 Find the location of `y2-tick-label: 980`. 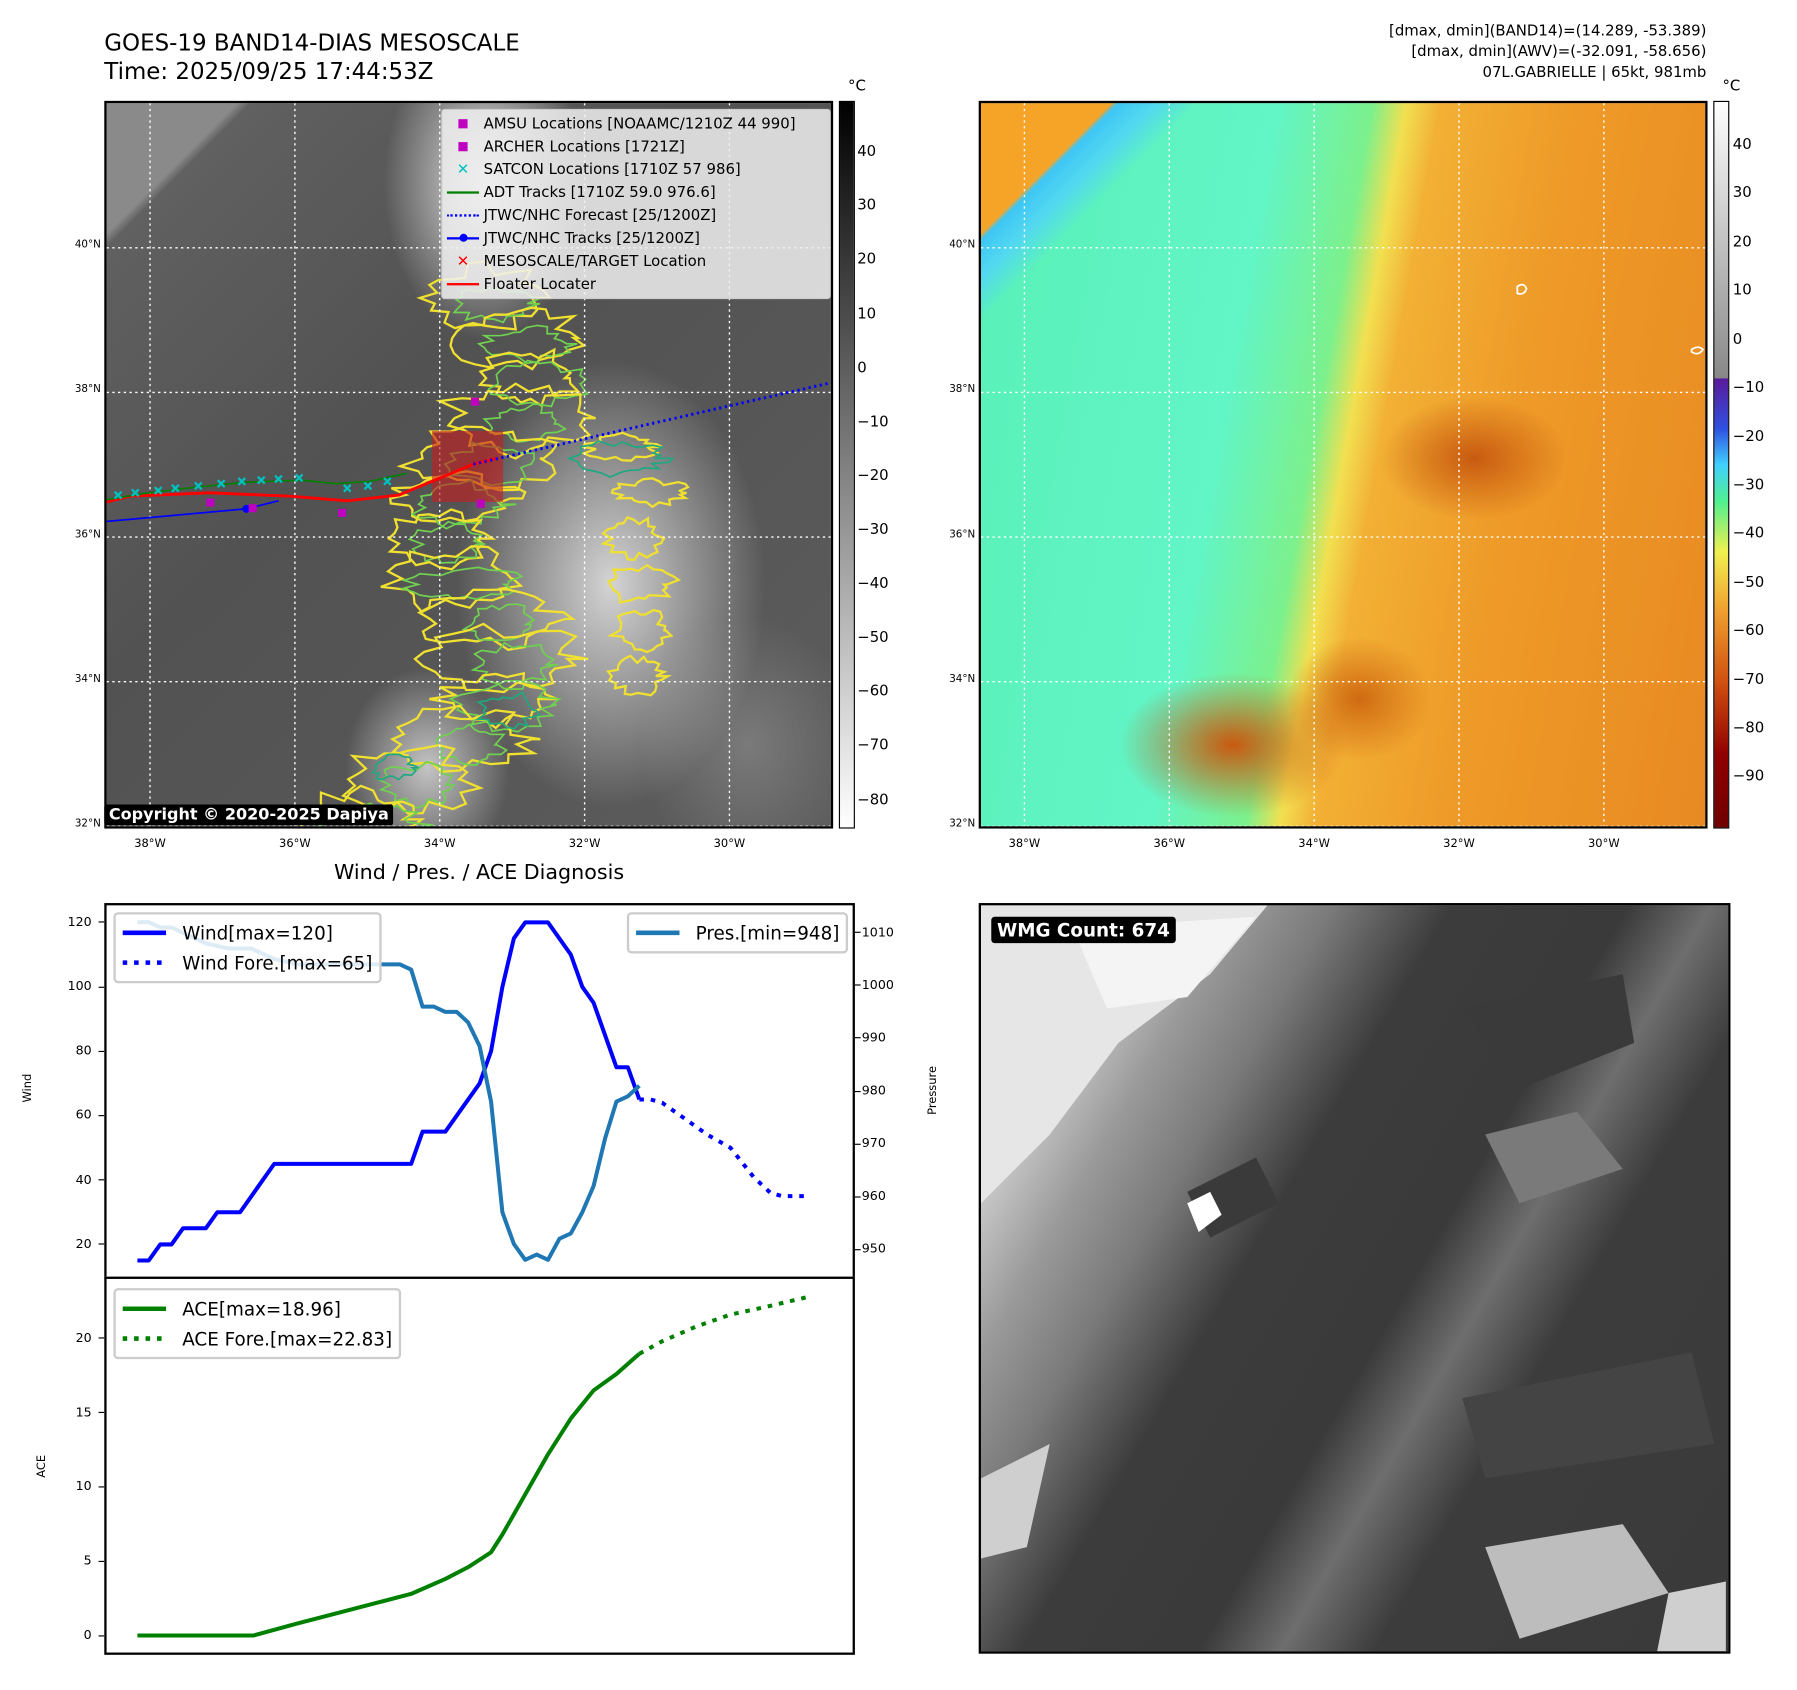

y2-tick-label: 980 is located at coordinates (873, 1090).